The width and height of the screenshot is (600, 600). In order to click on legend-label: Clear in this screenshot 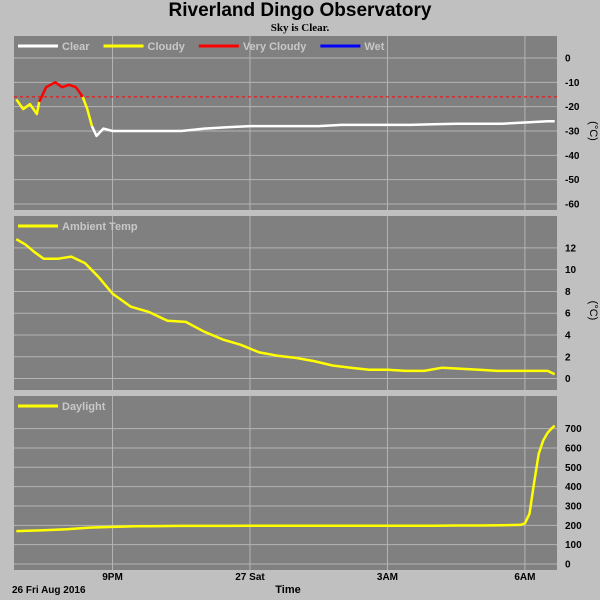, I will do `click(76, 47)`.